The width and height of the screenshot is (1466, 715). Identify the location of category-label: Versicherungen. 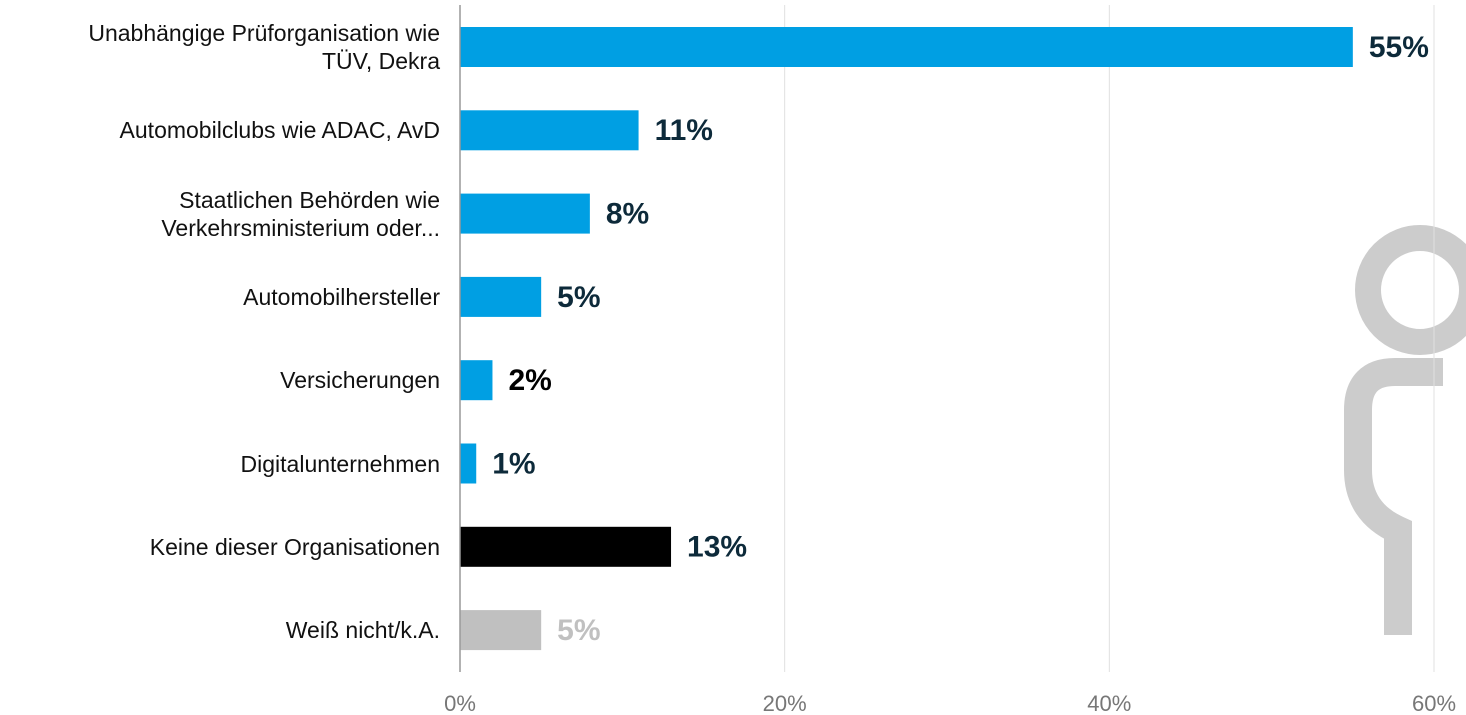
(360, 380).